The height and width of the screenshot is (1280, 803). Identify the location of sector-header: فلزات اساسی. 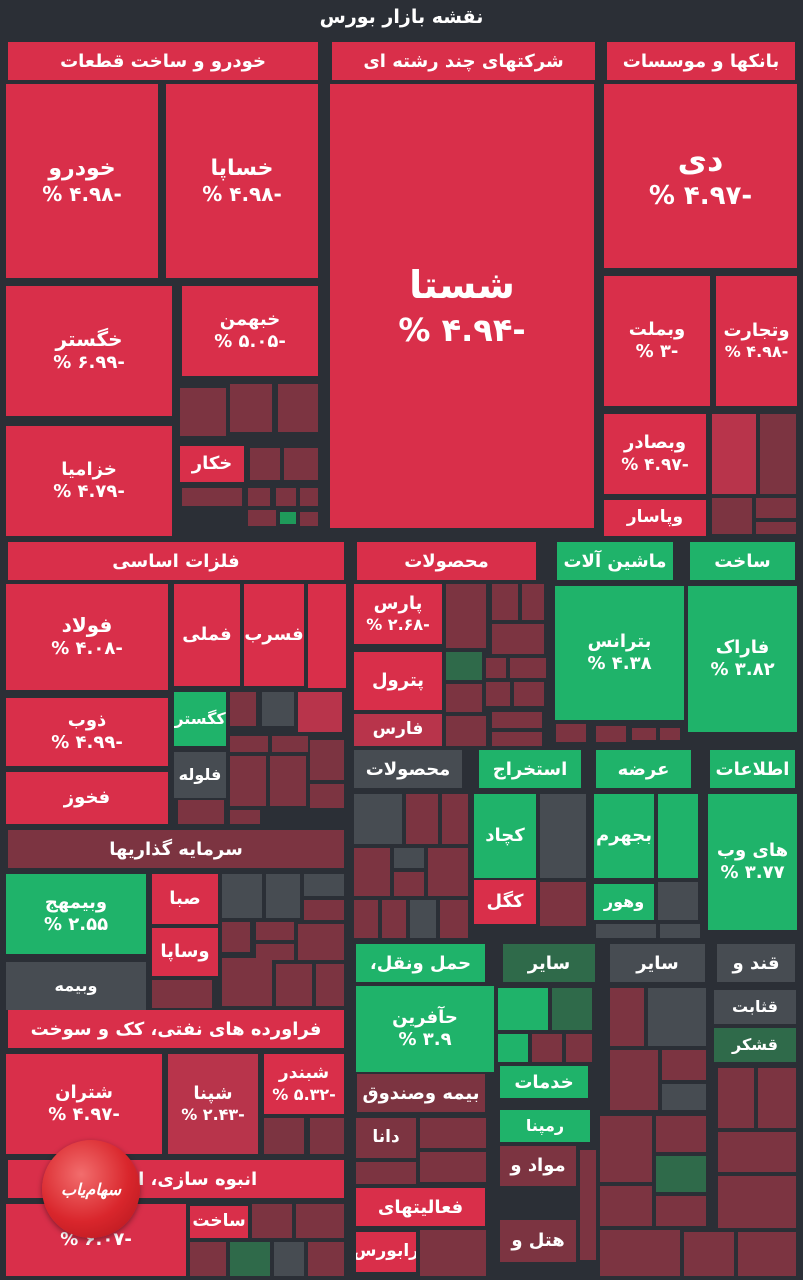
(176, 561).